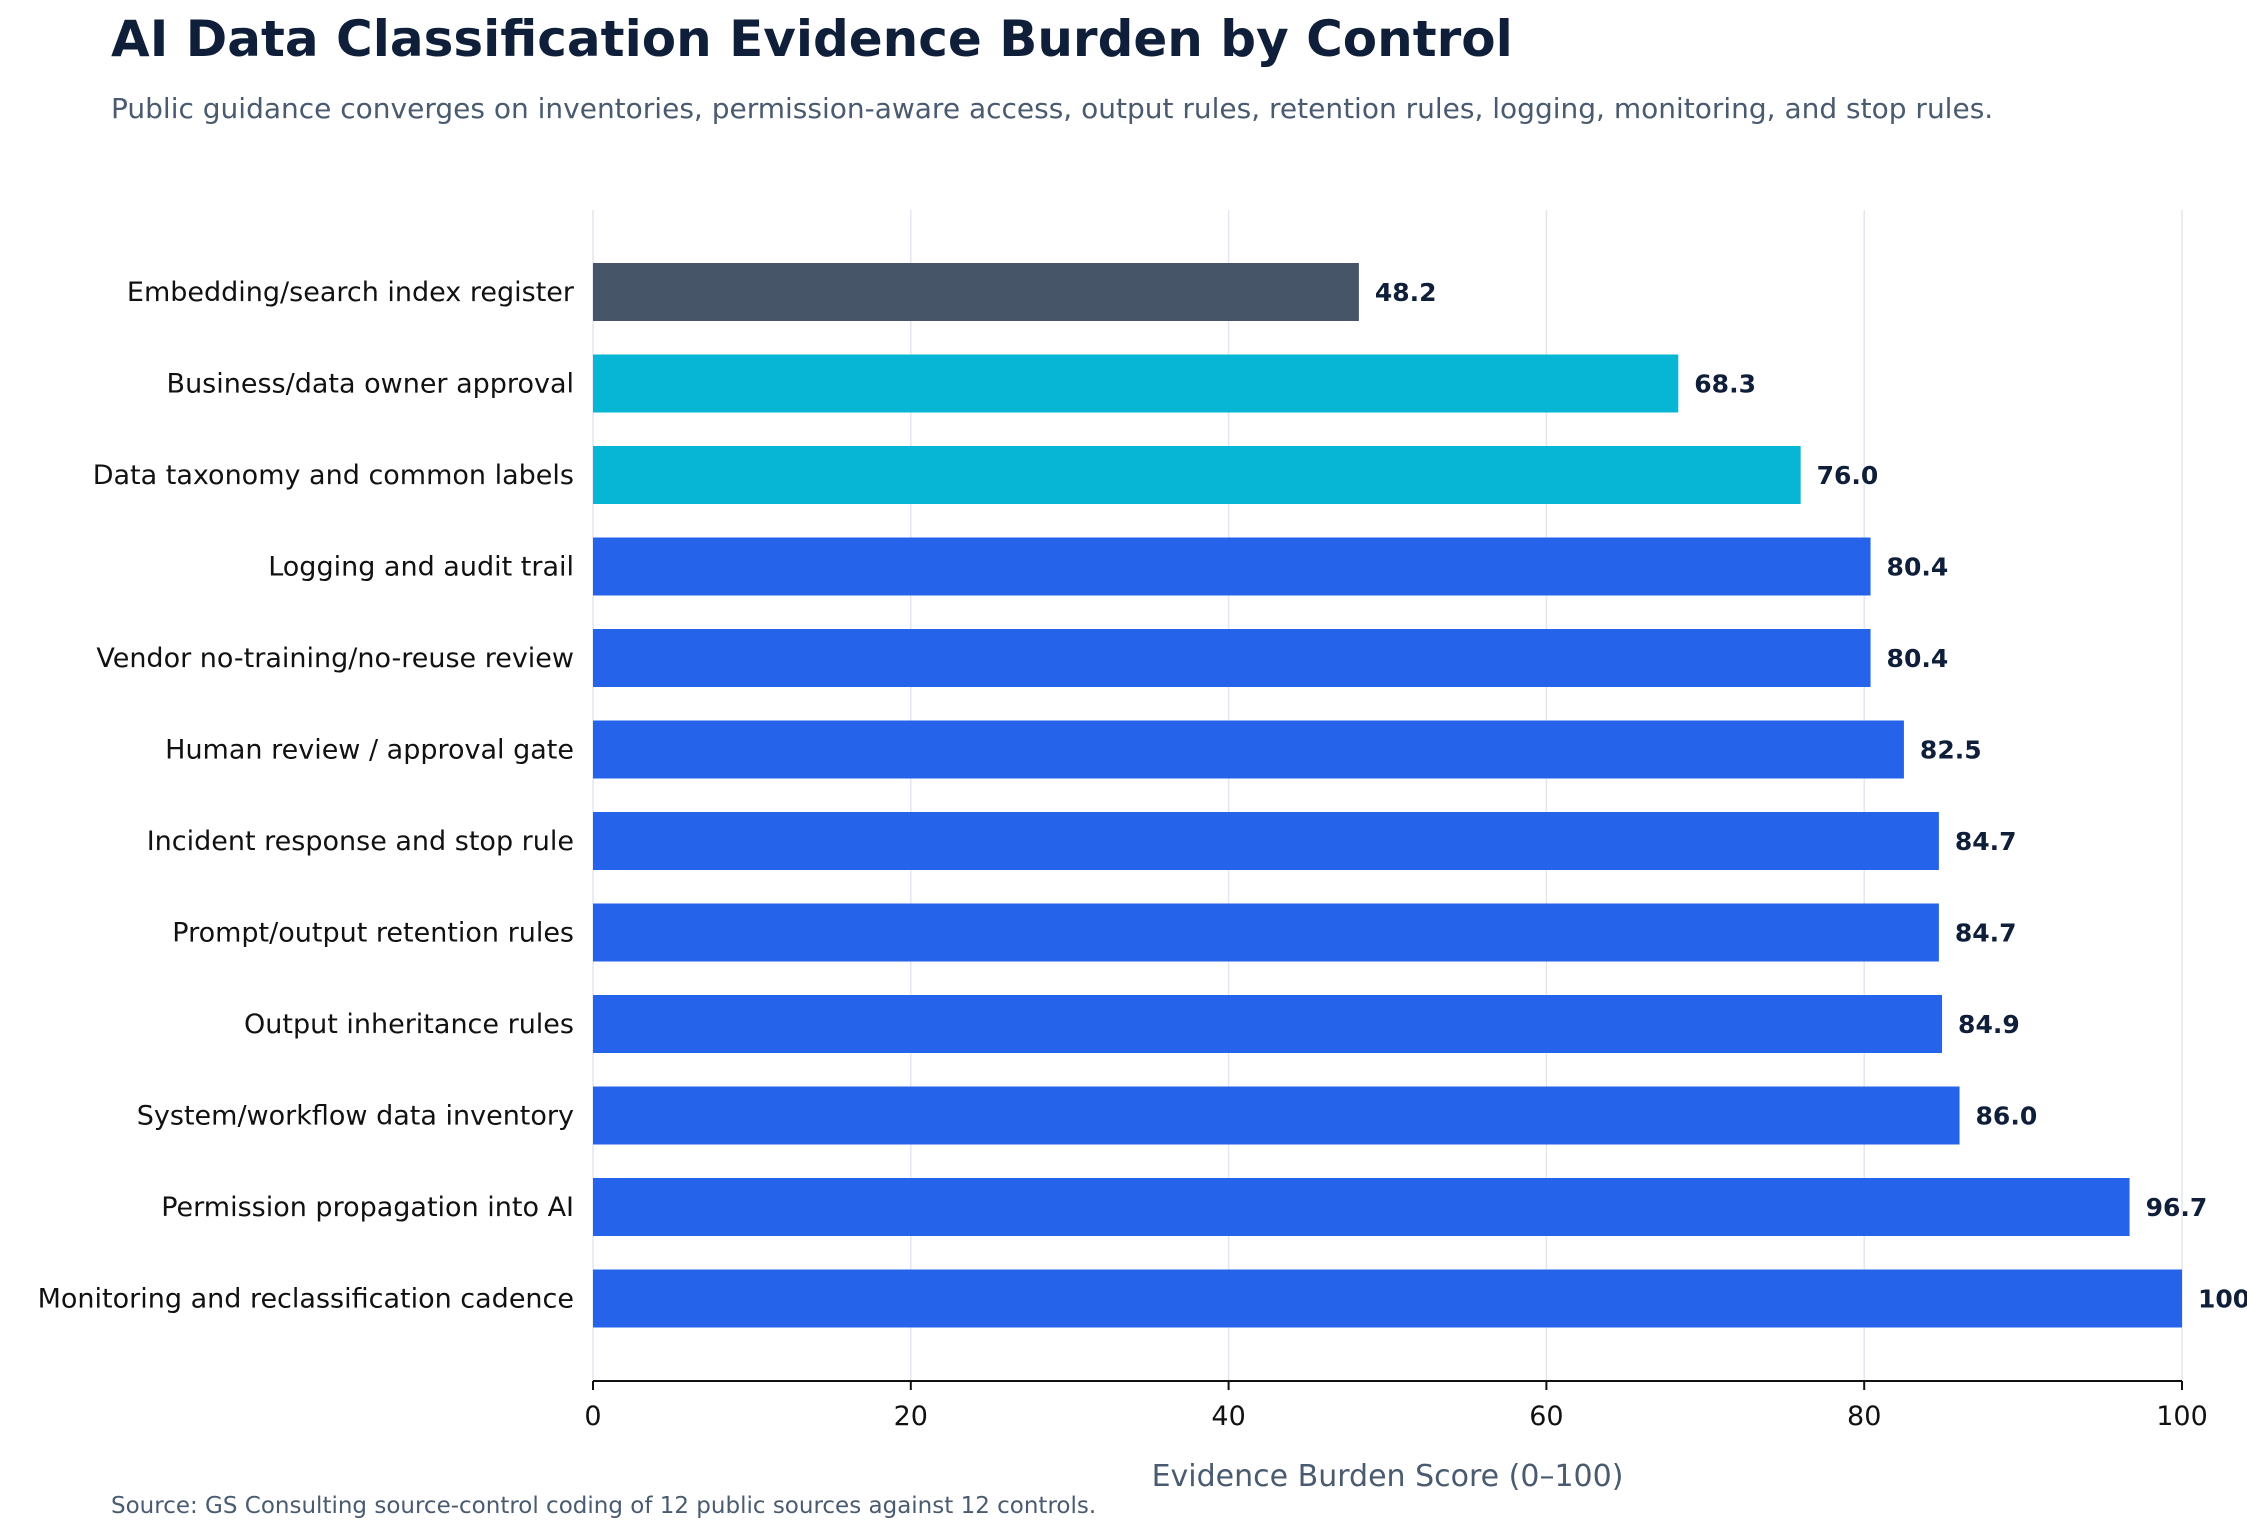  I want to click on value-label: 96.7, so click(2177, 1207).